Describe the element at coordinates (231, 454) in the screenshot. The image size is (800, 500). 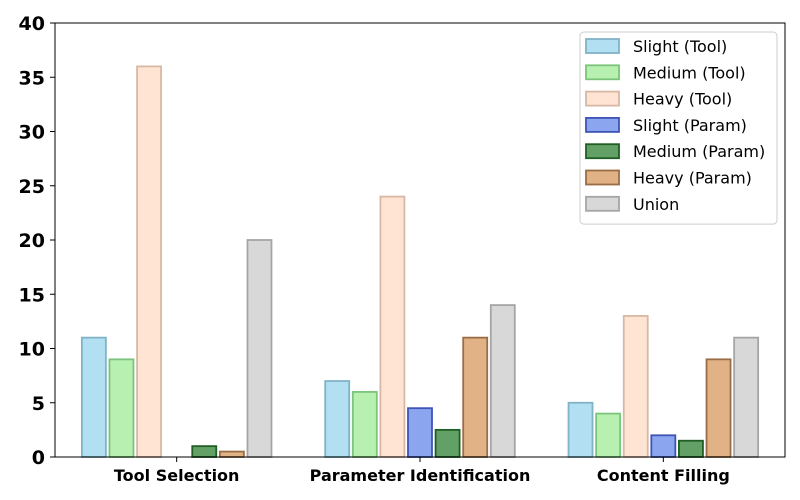
I see `bar-heavy-param-tool-selection` at that location.